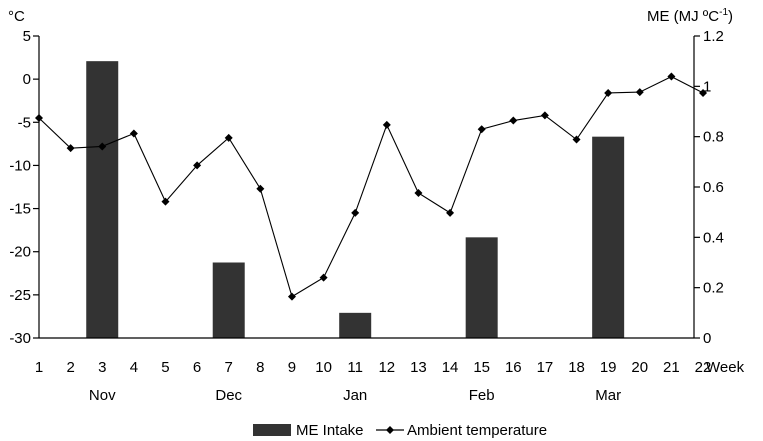 This screenshot has height=441, width=763. Describe the element at coordinates (20, 252) in the screenshot. I see `left-tick-label: -20` at that location.